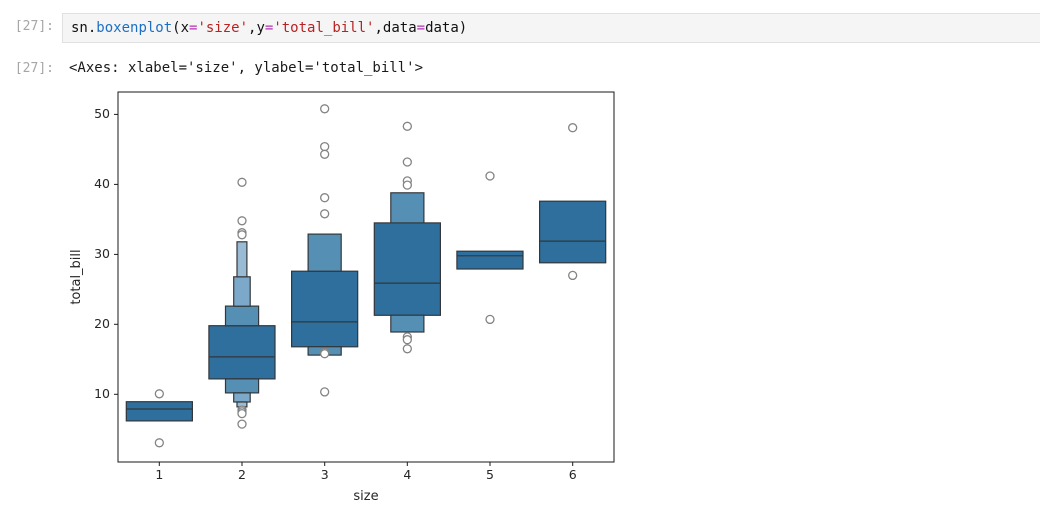 This screenshot has width=1040, height=515. What do you see at coordinates (102, 323) in the screenshot?
I see `y-tick-label: 20` at bounding box center [102, 323].